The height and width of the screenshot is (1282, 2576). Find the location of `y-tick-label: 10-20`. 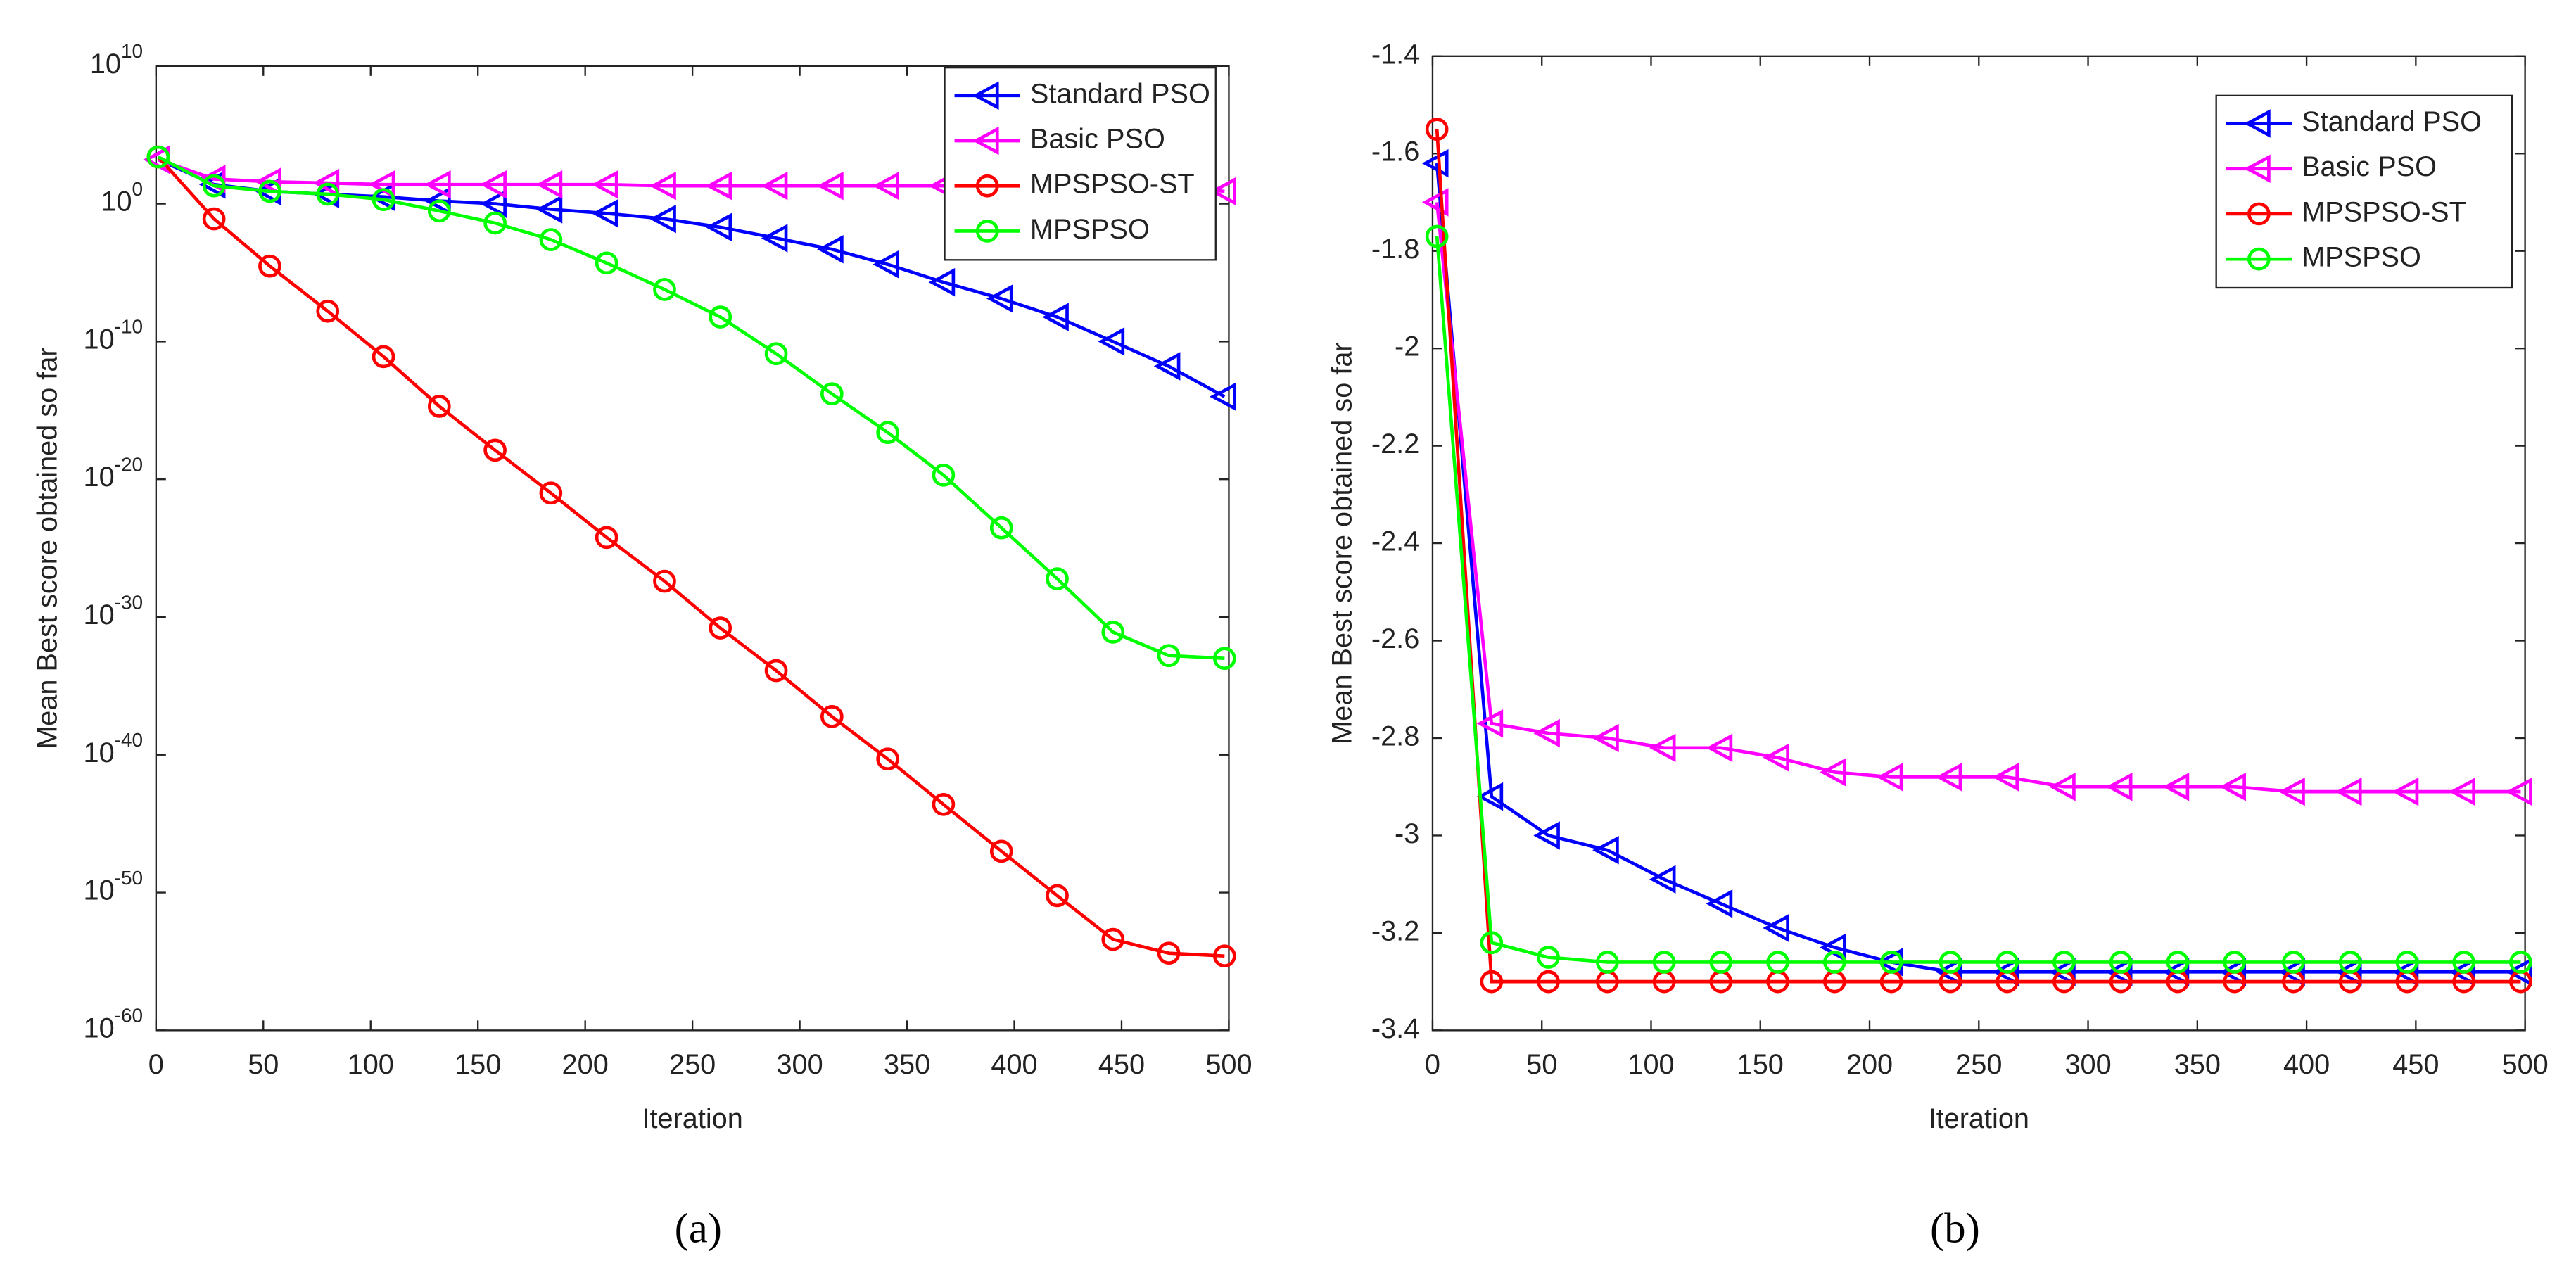

y-tick-label: 10-20 is located at coordinates (114, 473).